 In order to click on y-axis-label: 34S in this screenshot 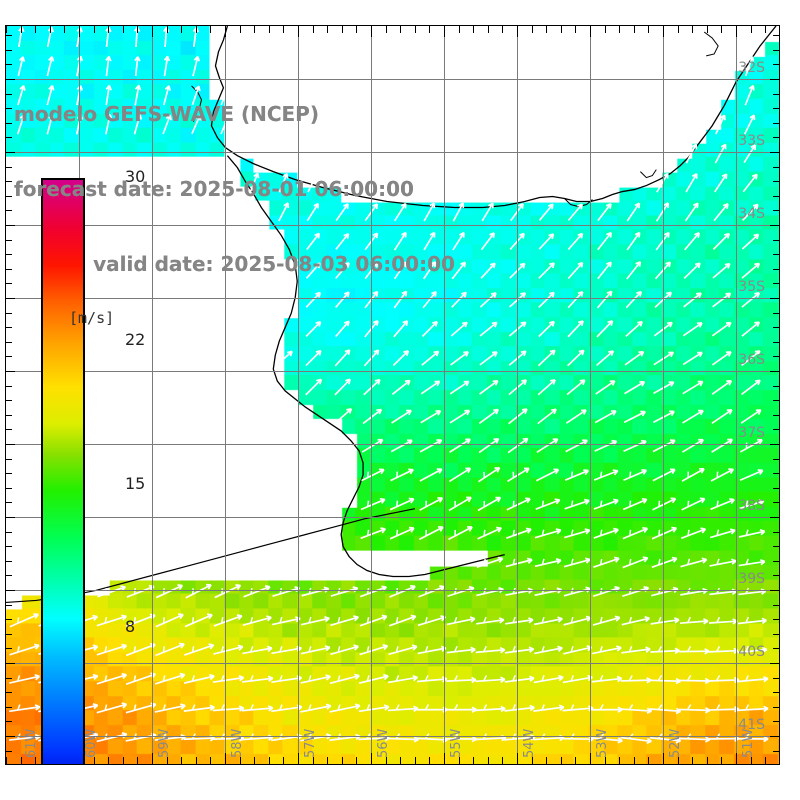, I will do `click(751, 214)`.